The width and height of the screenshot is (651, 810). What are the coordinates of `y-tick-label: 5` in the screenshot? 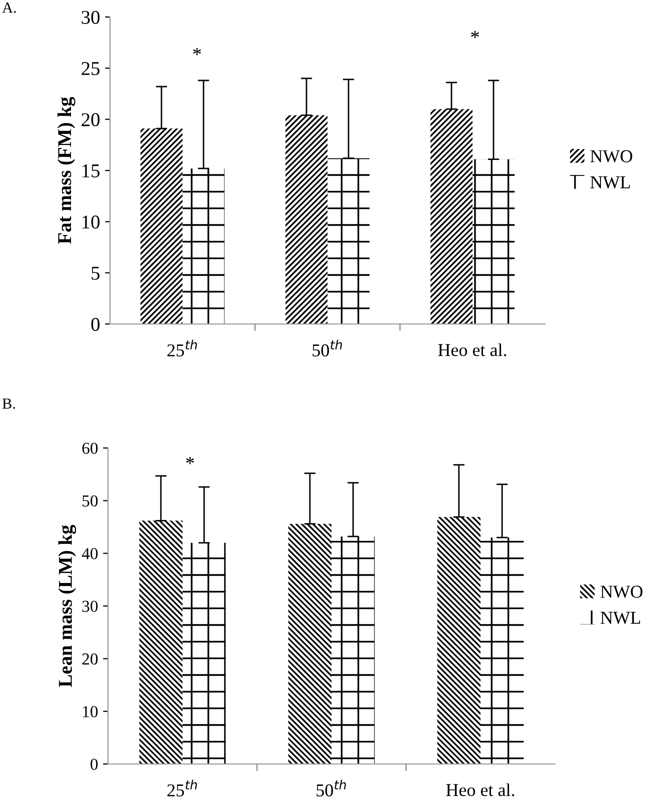 It's located at (96, 273).